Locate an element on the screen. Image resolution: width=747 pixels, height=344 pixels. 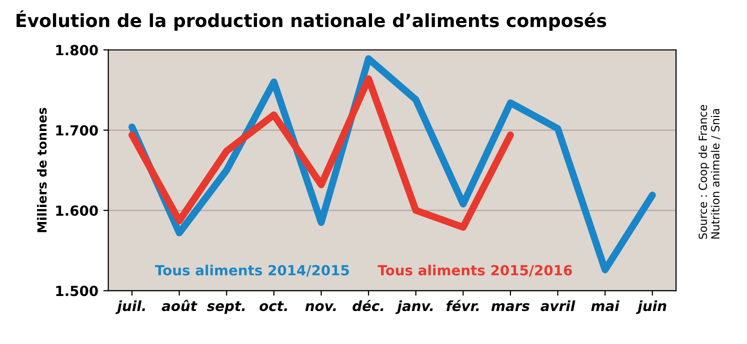
y-tick-label: 1.500 is located at coordinates (77, 291).